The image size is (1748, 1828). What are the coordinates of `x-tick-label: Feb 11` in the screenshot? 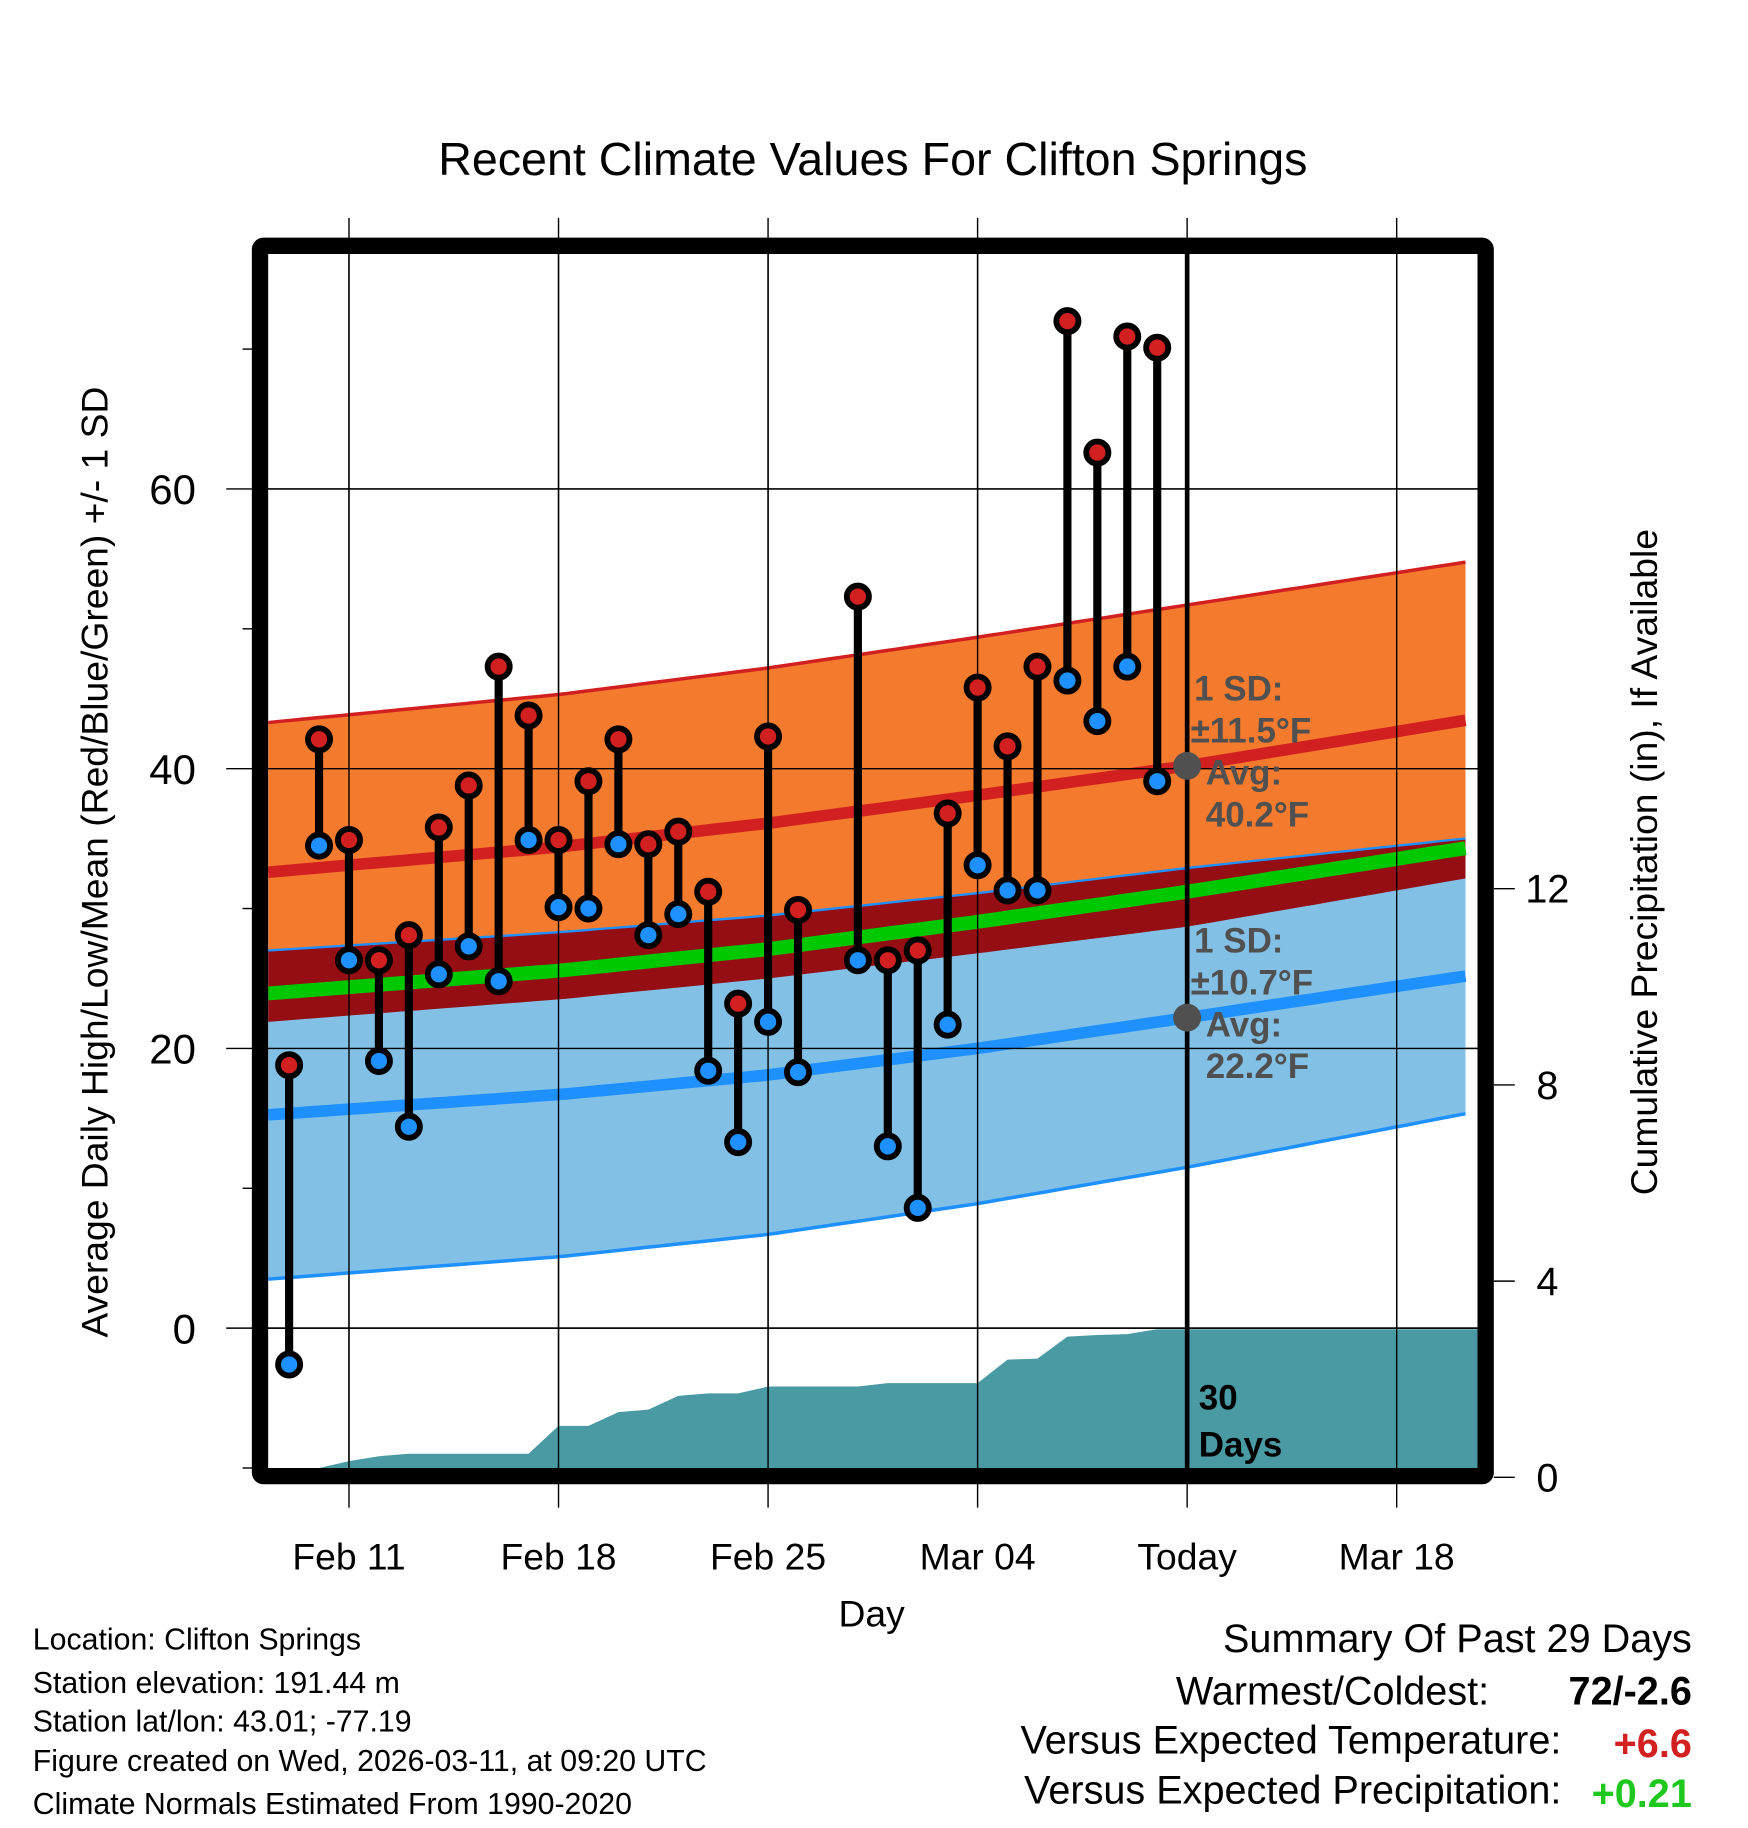 It's located at (348, 1556).